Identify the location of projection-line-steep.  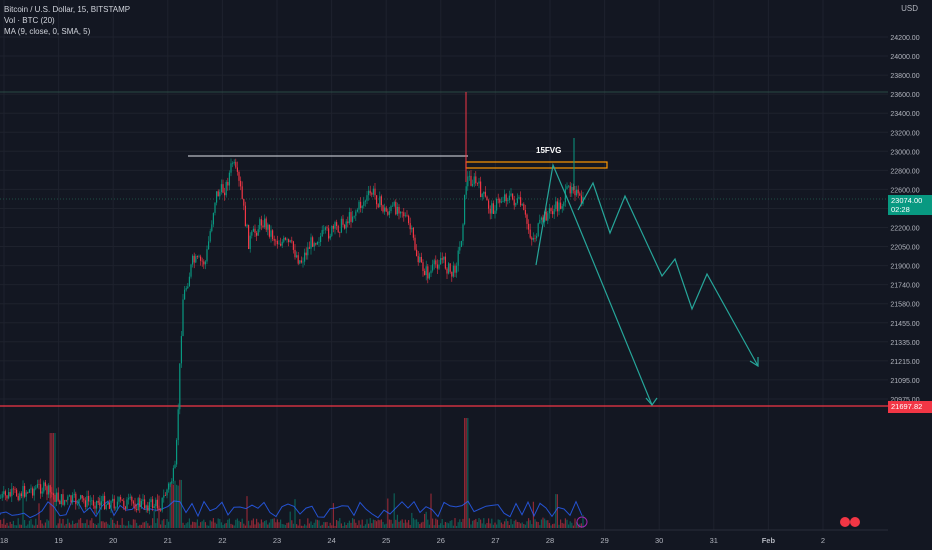
(594, 284).